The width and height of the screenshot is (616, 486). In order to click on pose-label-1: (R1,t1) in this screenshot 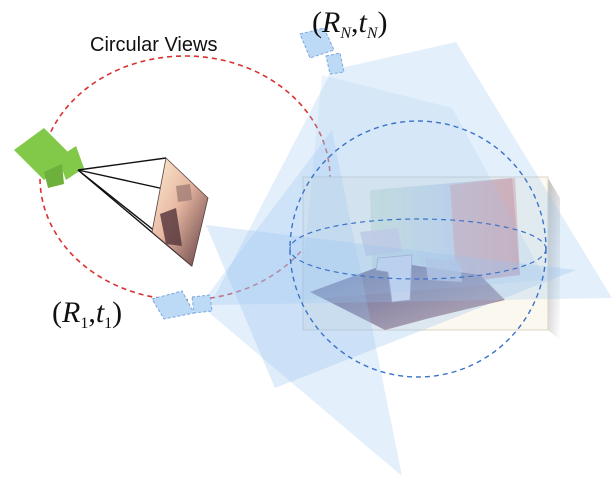, I will do `click(87, 314)`.